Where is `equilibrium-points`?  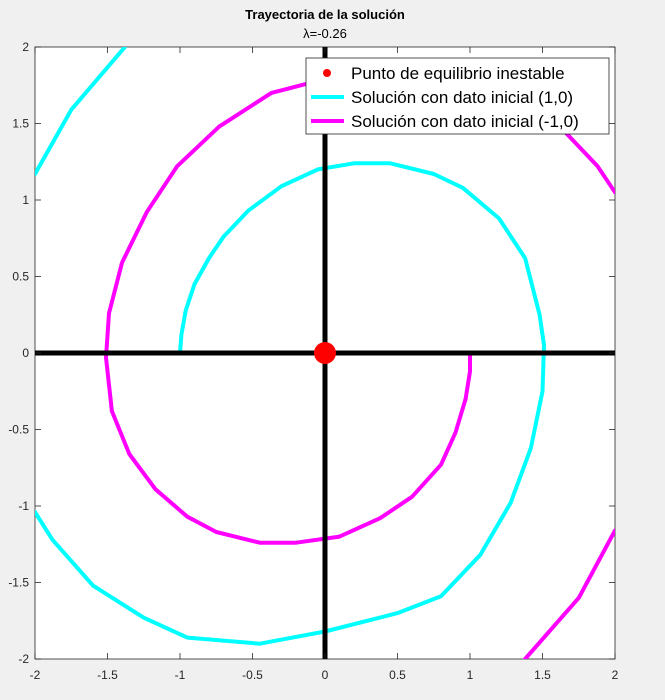
equilibrium-points is located at coordinates (325, 353).